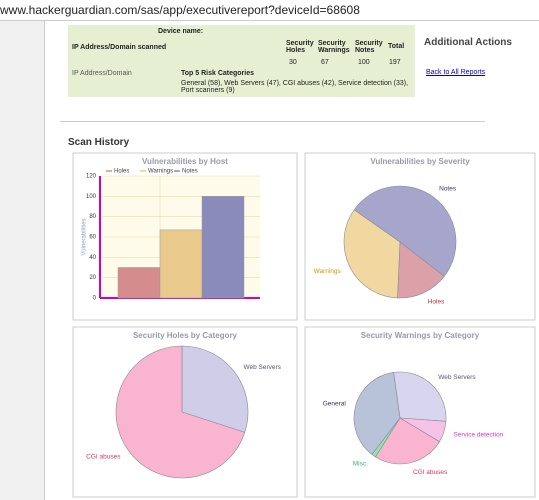 The image size is (539, 500). Describe the element at coordinates (92, 278) in the screenshot. I see `y-tick-label: 20` at that location.